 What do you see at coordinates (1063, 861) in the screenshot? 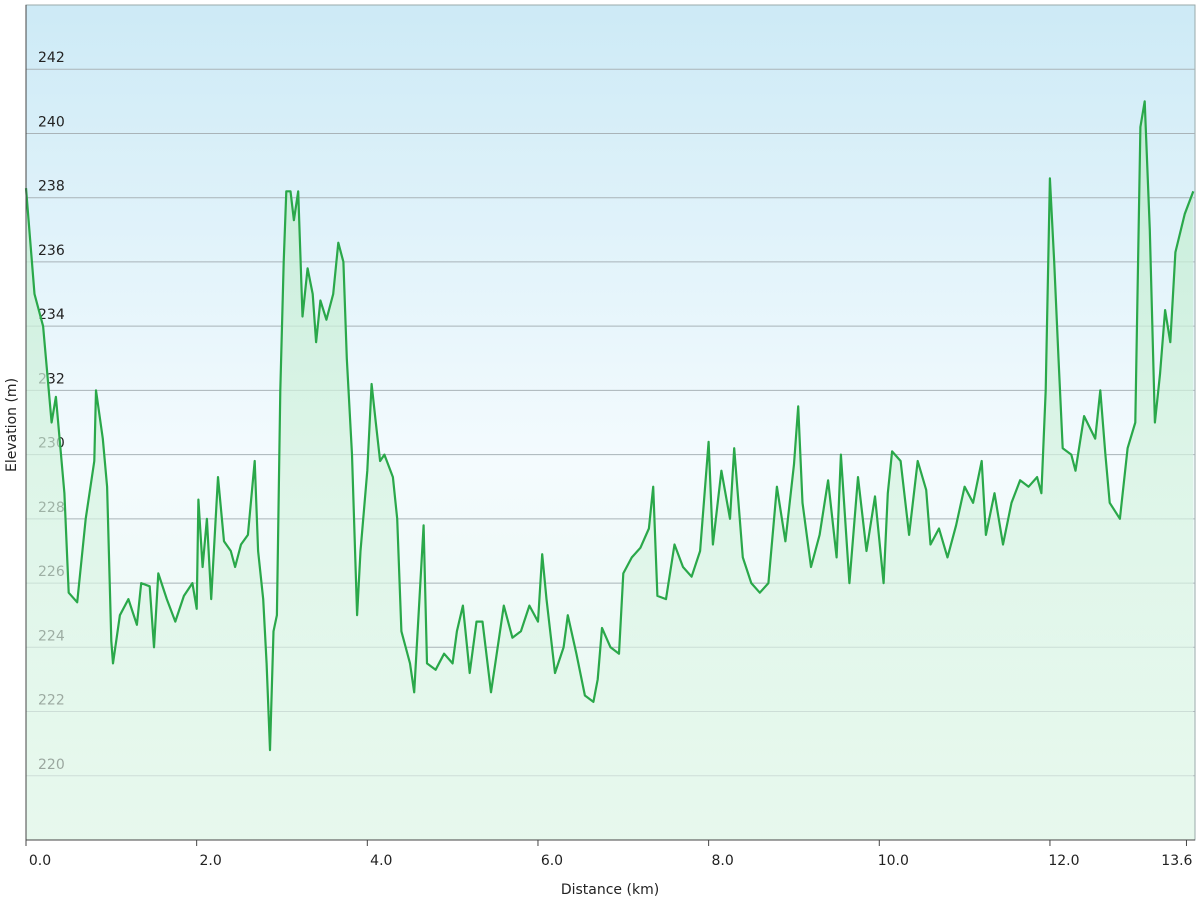
I see `x-tick-label: 12.0` at bounding box center [1063, 861].